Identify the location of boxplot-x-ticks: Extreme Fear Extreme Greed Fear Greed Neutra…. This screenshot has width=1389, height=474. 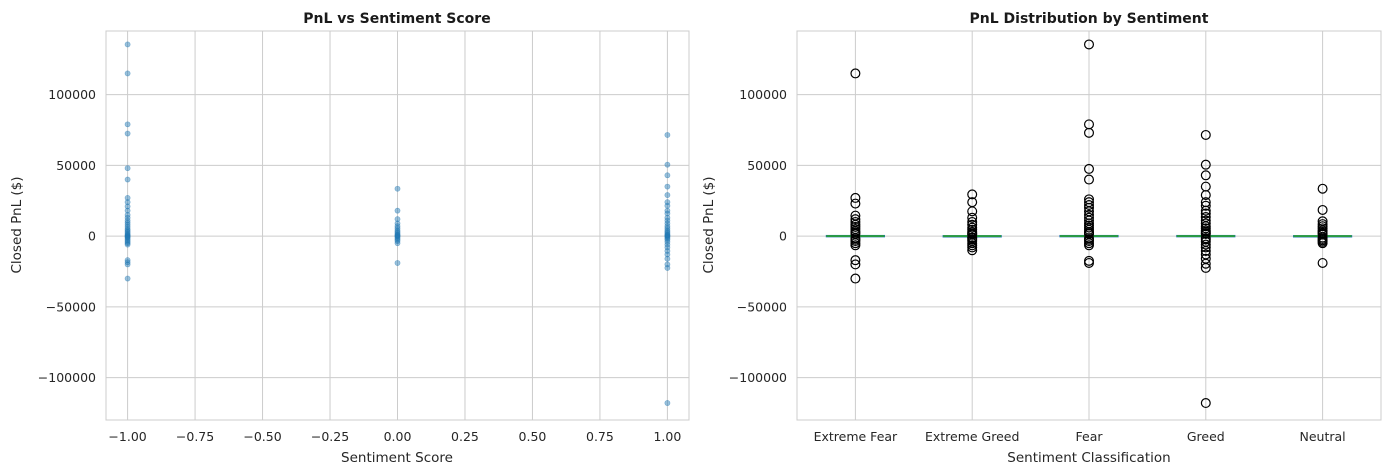
(1080, 436).